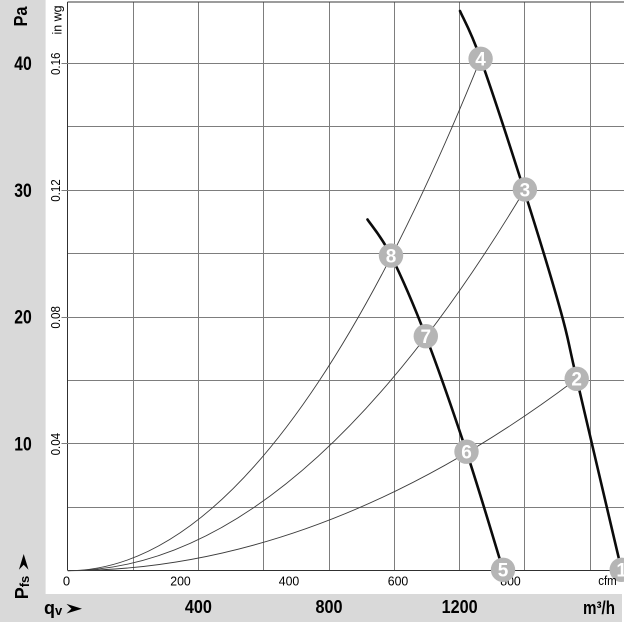  I want to click on svg-text: Pa, so click(21, 16).